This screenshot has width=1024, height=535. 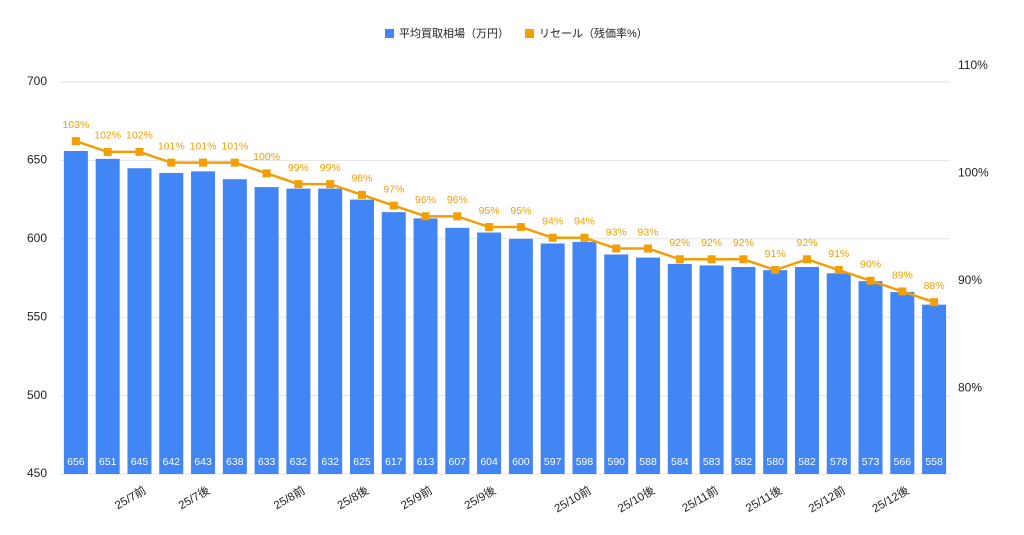 I want to click on bar-value-label: 600, so click(x=521, y=462).